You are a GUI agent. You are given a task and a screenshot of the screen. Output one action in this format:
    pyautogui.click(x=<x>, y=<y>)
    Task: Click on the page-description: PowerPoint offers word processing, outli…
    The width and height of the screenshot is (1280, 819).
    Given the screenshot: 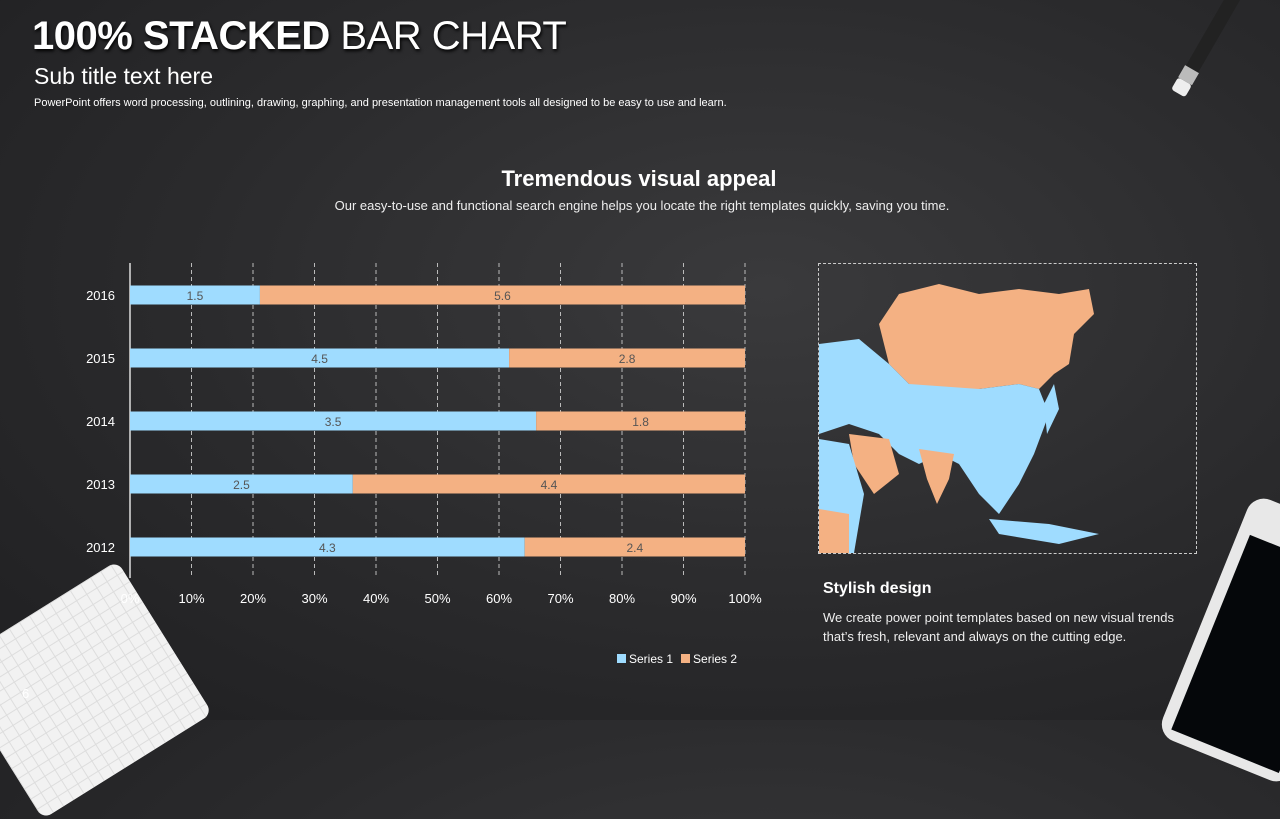 What is the action you would take?
    pyautogui.click(x=380, y=103)
    